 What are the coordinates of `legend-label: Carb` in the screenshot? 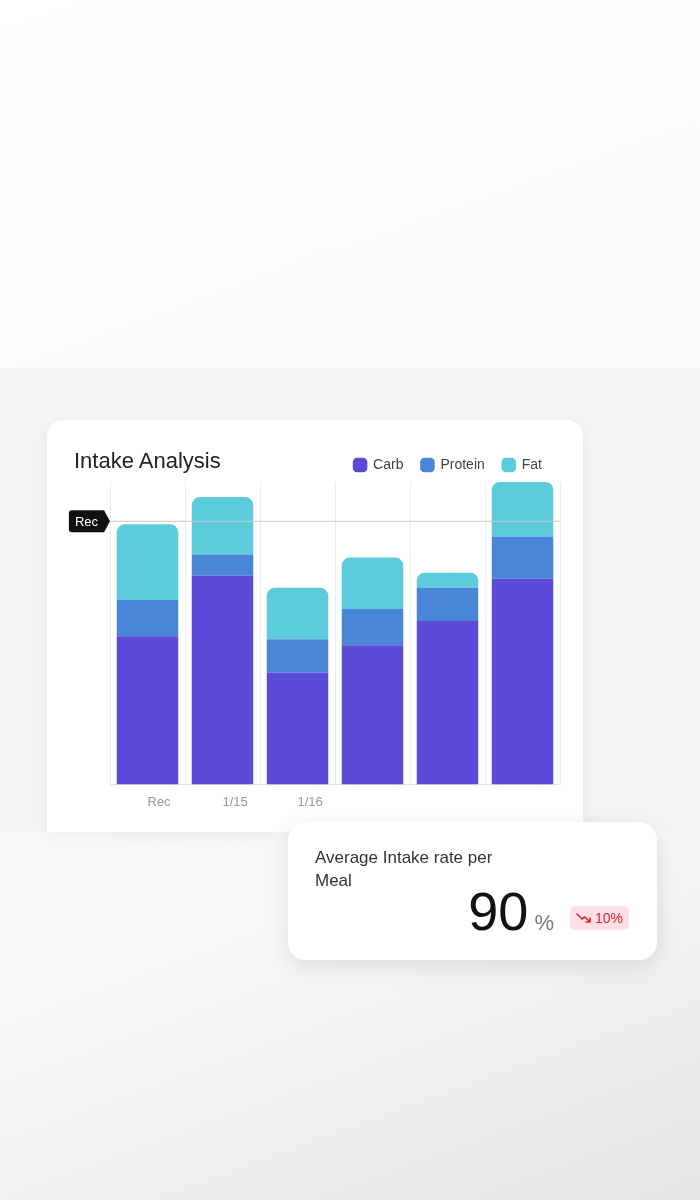 It's located at (388, 463).